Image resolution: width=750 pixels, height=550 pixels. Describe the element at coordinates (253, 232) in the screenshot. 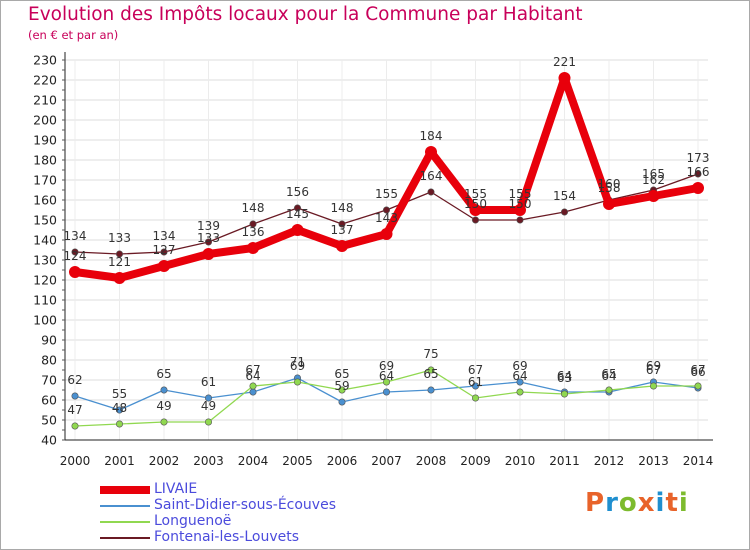

I see `data-label: 136` at that location.